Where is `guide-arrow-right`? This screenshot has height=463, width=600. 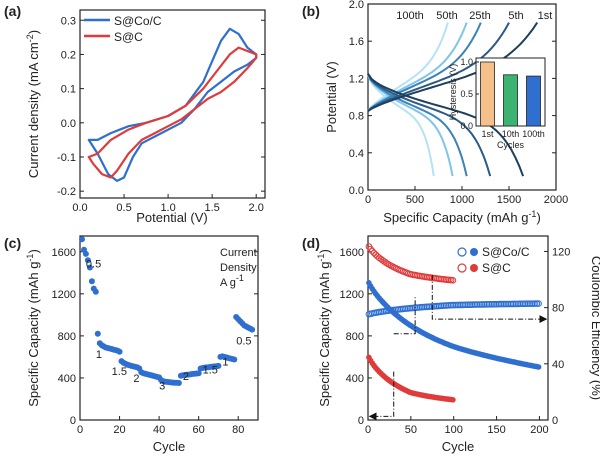
guide-arrow-right is located at coordinates (489, 299).